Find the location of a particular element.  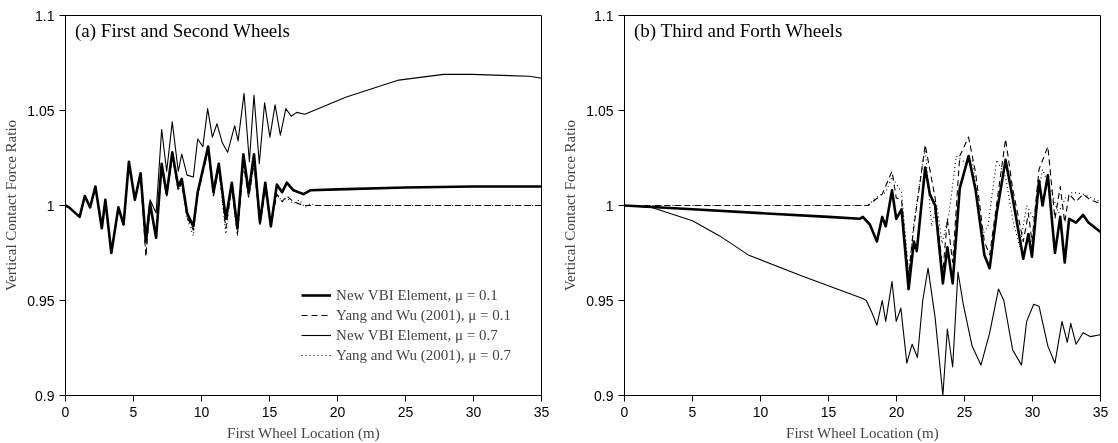

legend-label: Yang and Wu (2001), μ = 0.7 is located at coordinates (423, 355).